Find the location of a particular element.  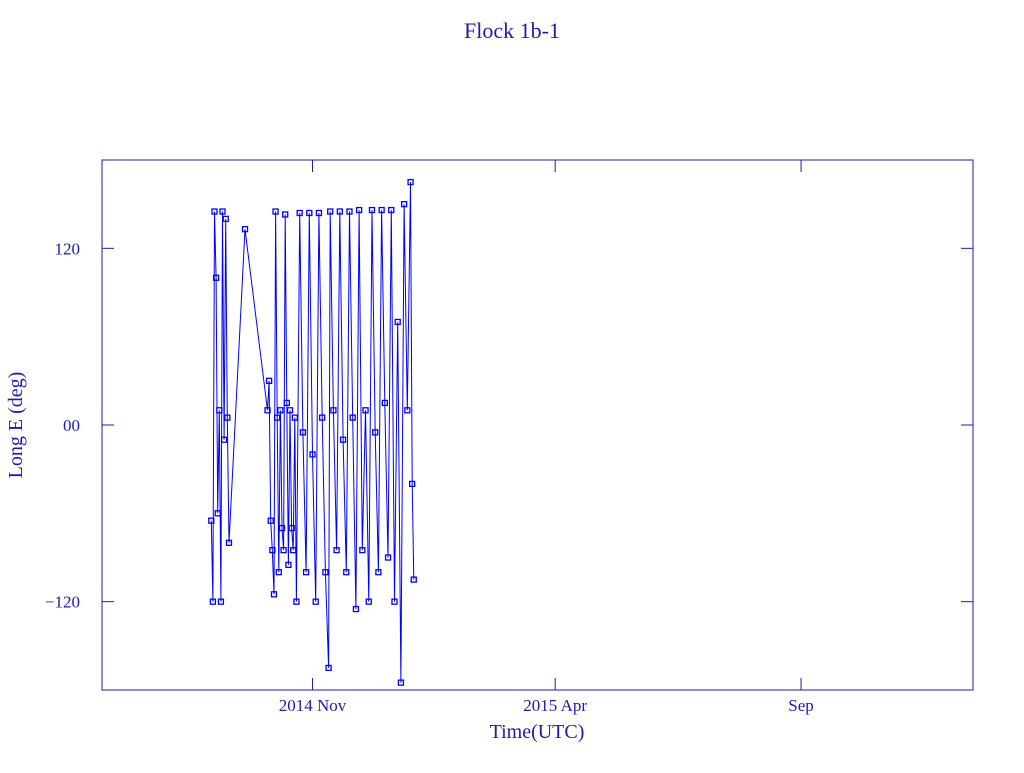

series is located at coordinates (312, 432).